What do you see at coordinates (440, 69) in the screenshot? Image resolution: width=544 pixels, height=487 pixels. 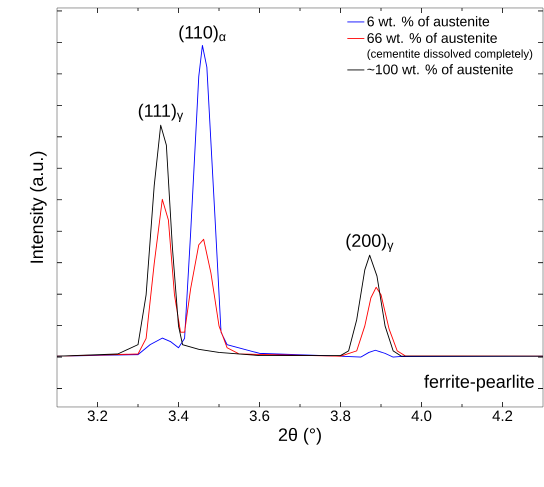 I see `legend-label: ~100 wt. % of austenite` at bounding box center [440, 69].